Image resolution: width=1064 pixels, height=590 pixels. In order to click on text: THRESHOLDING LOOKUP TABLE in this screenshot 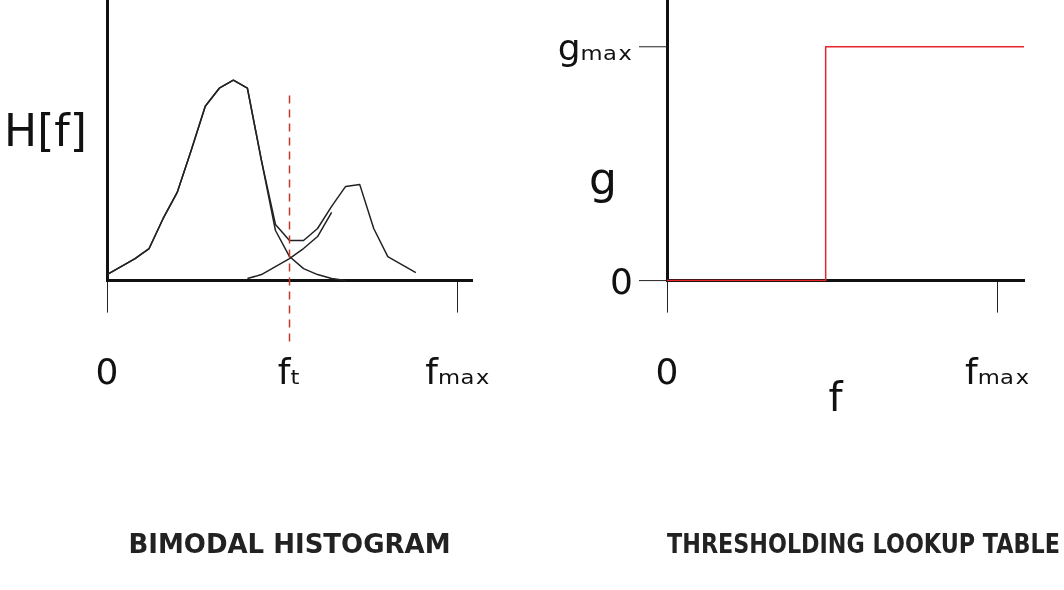, I will do `click(863, 544)`.